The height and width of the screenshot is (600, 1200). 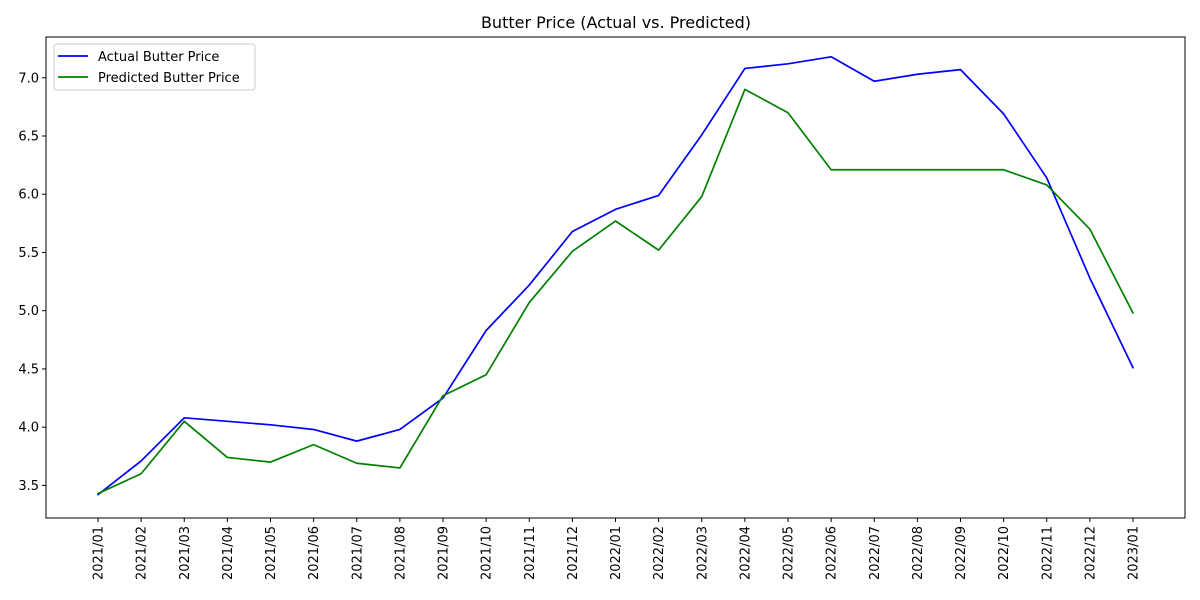 I want to click on legend-label-0: Actual Butter Price, so click(x=158, y=57).